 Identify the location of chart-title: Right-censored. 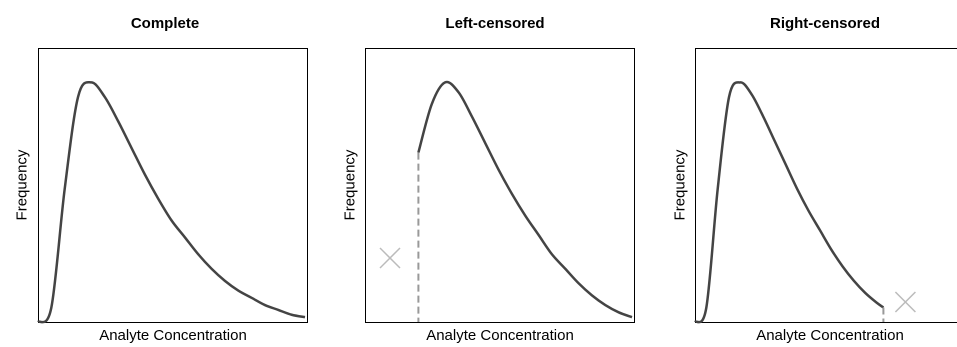
(824, 23).